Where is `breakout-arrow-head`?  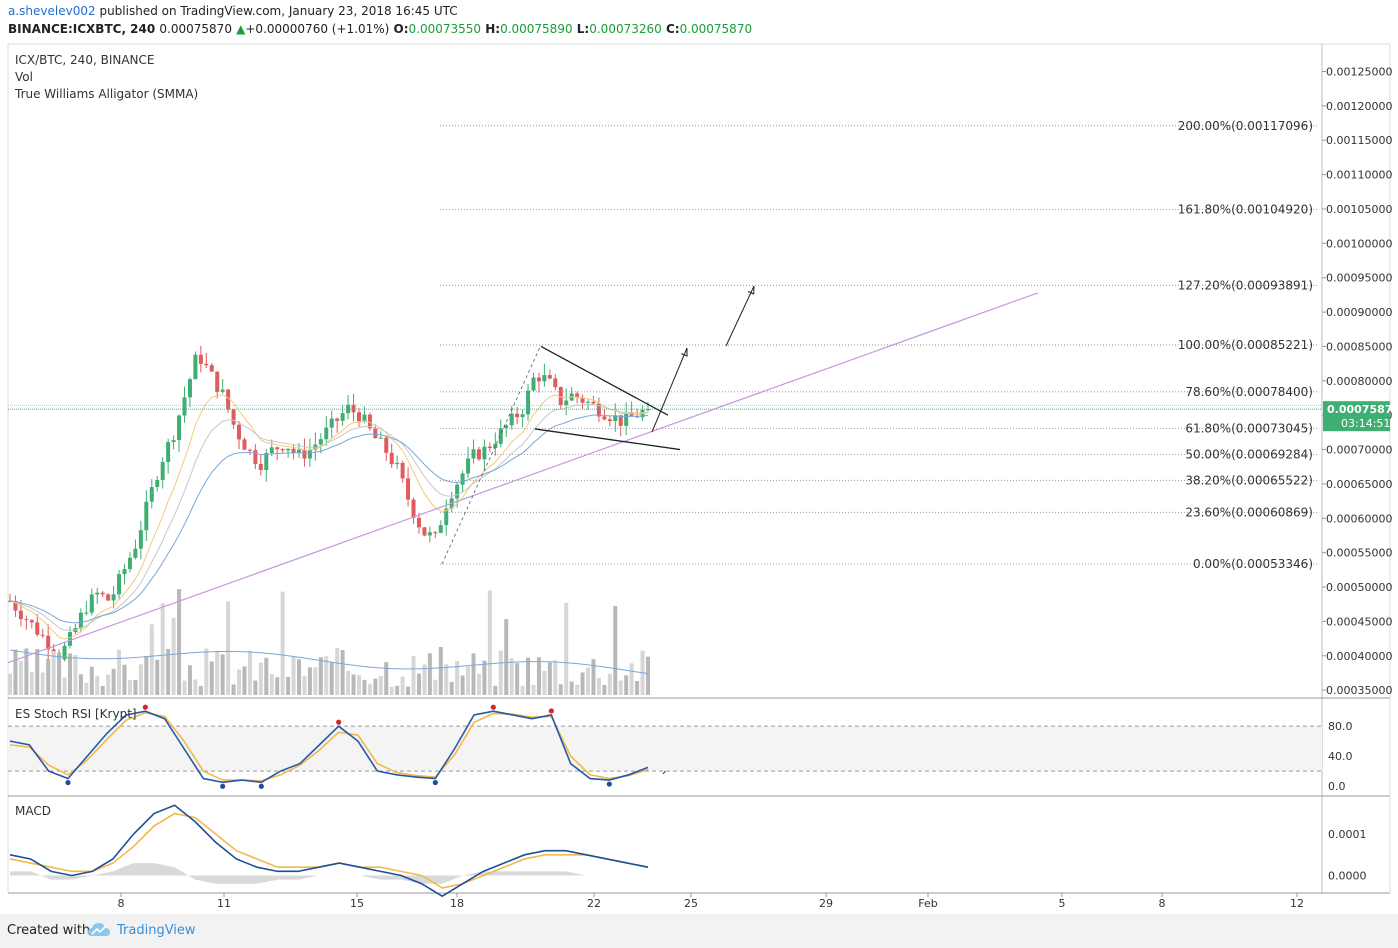
breakout-arrow-head is located at coordinates (684, 352).